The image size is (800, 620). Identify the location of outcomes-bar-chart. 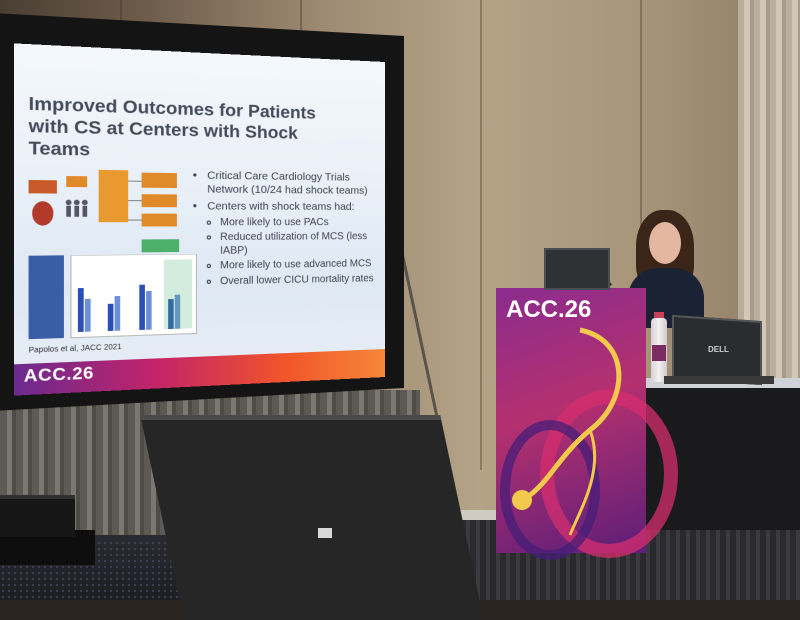
(113, 299).